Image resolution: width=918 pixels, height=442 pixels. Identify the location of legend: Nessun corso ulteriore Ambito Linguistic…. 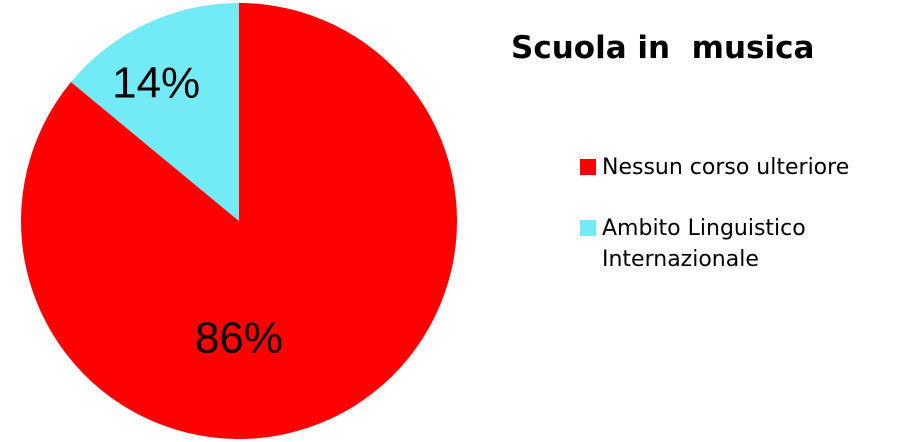
(745, 228).